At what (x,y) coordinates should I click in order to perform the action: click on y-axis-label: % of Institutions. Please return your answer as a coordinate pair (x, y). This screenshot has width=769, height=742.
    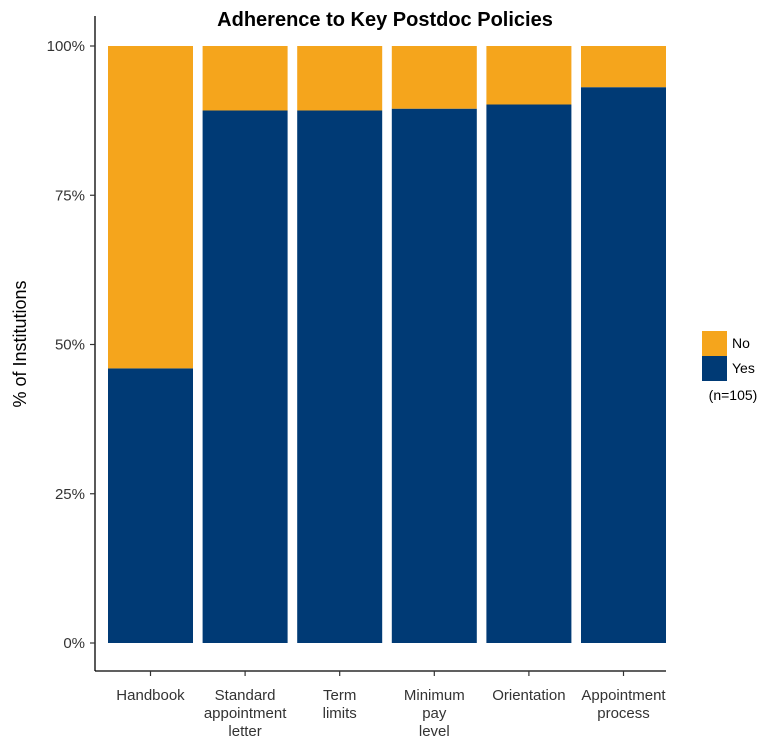
    Looking at the image, I should click on (20, 343).